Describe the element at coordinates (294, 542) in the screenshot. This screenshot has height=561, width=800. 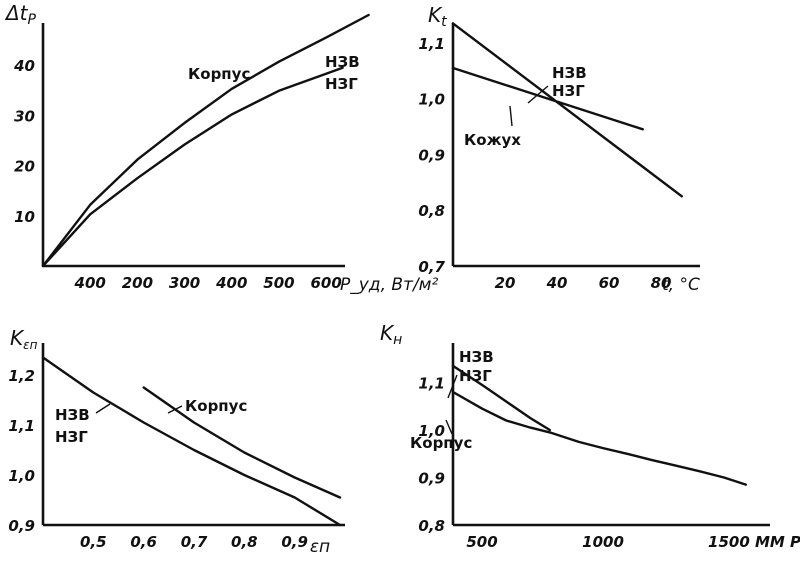
I see `x-tick-label: 0,9` at that location.